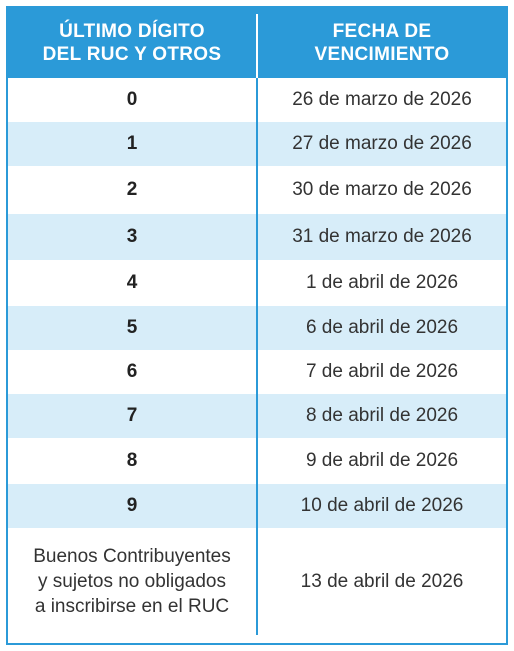 Image resolution: width=514 pixels, height=651 pixels. I want to click on date-cell: 1 de abril de 2026, so click(381, 283).